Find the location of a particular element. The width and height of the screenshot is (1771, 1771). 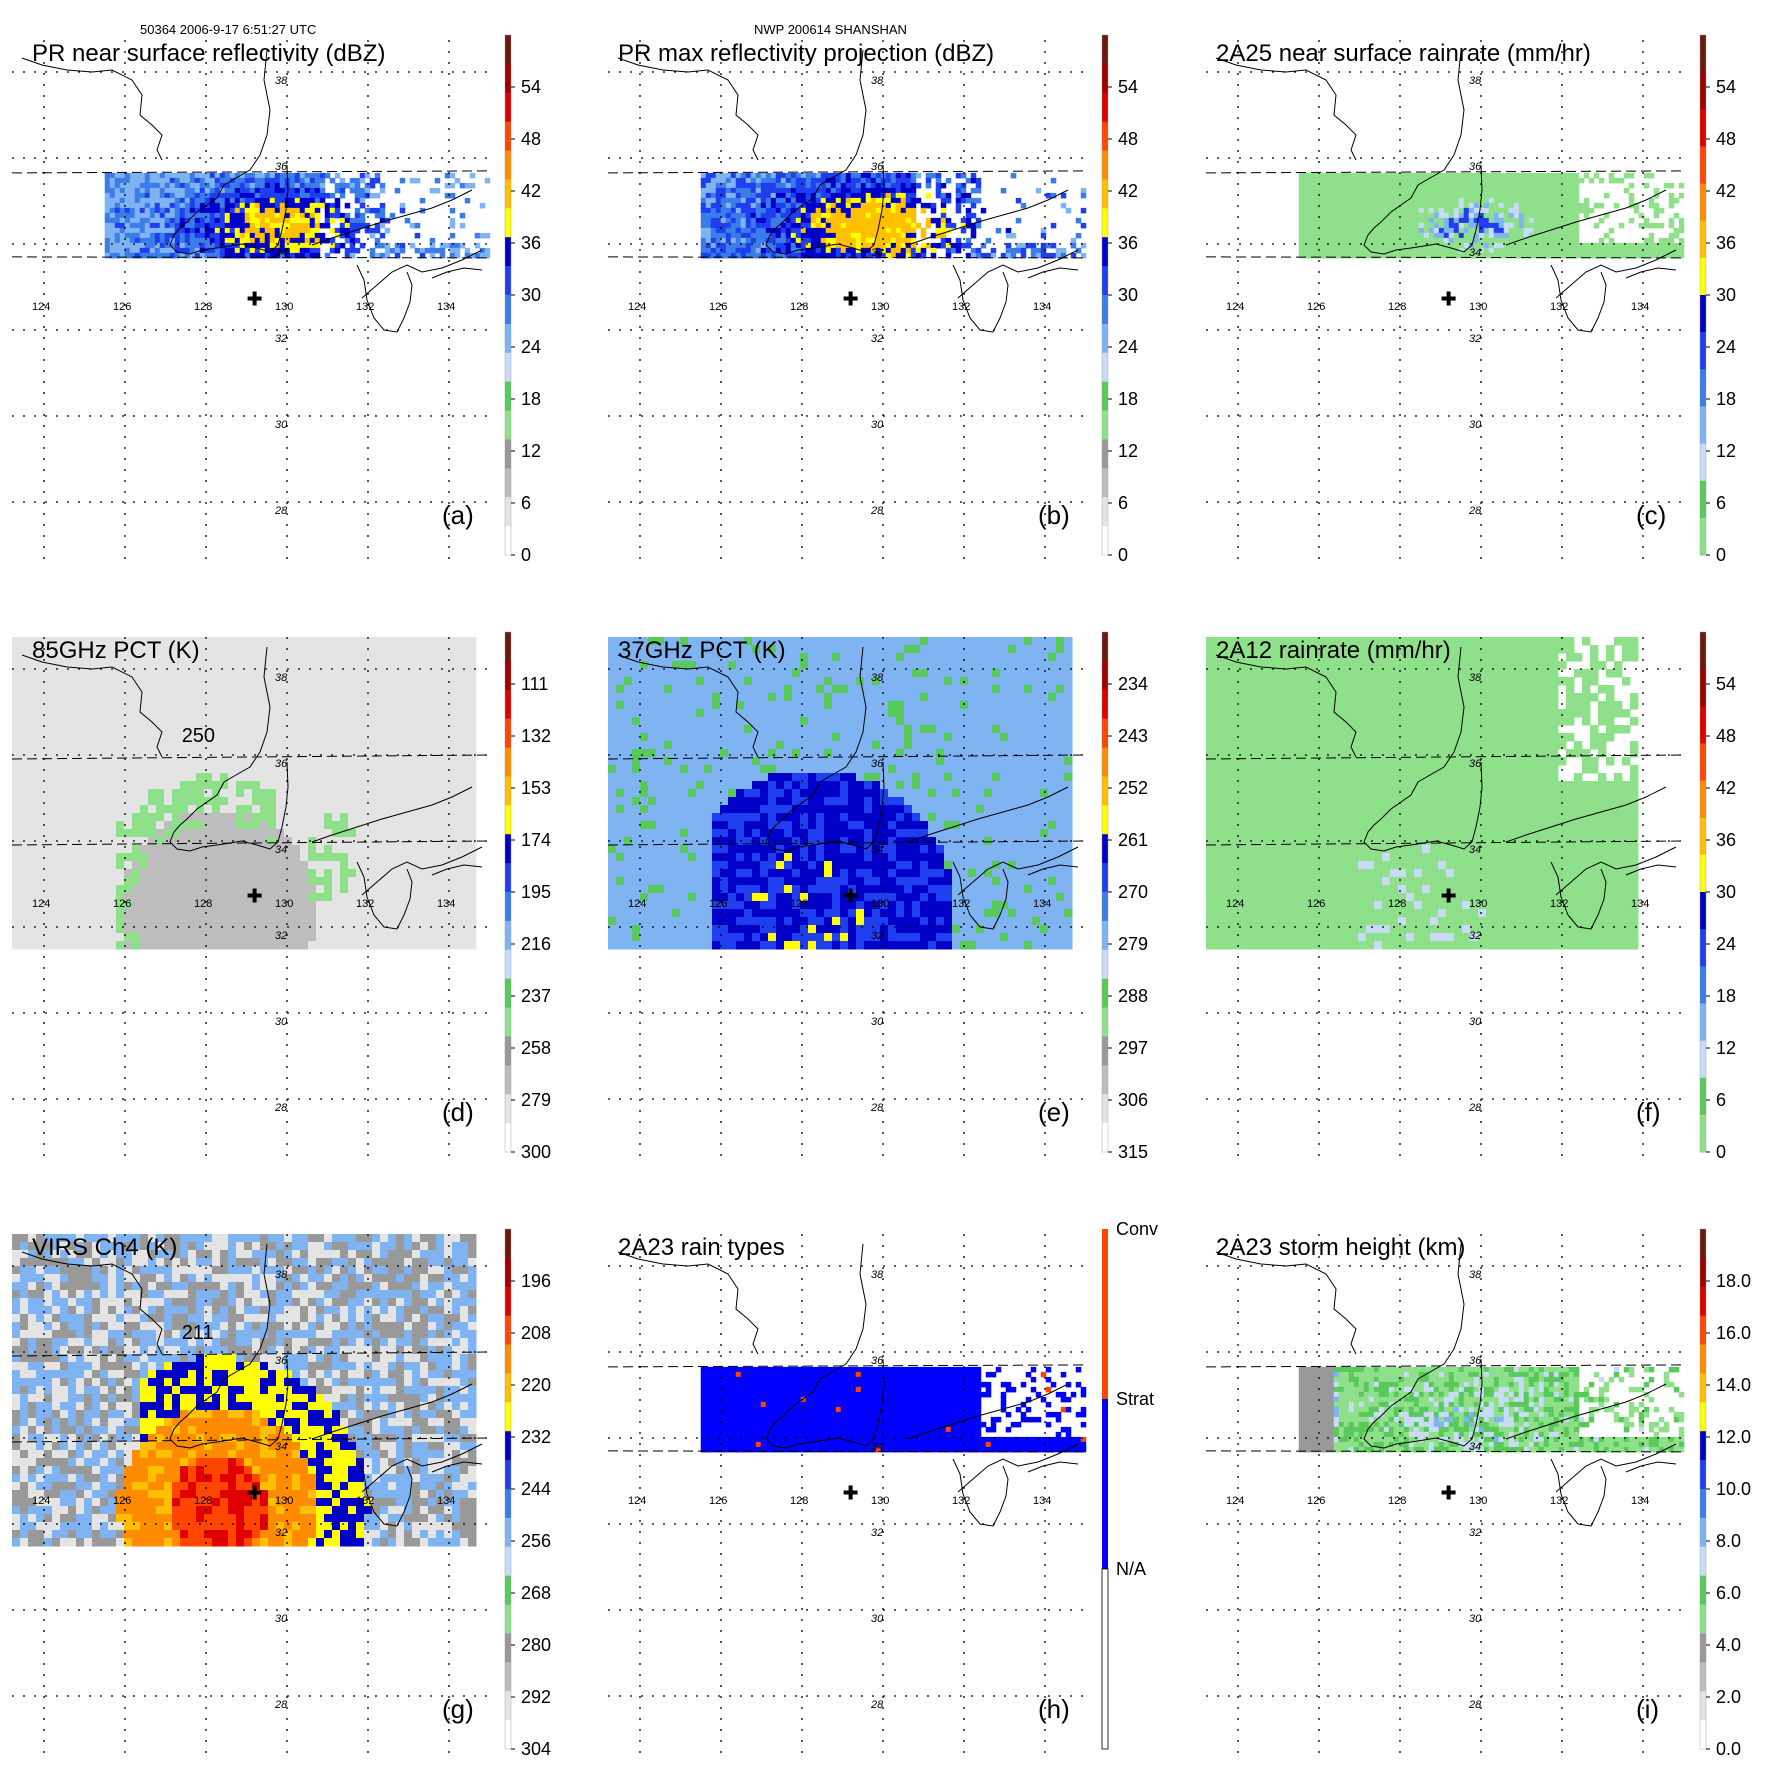

panel-title: 2A25 near surface rainrate (mm/hr) is located at coordinates (1403, 53).